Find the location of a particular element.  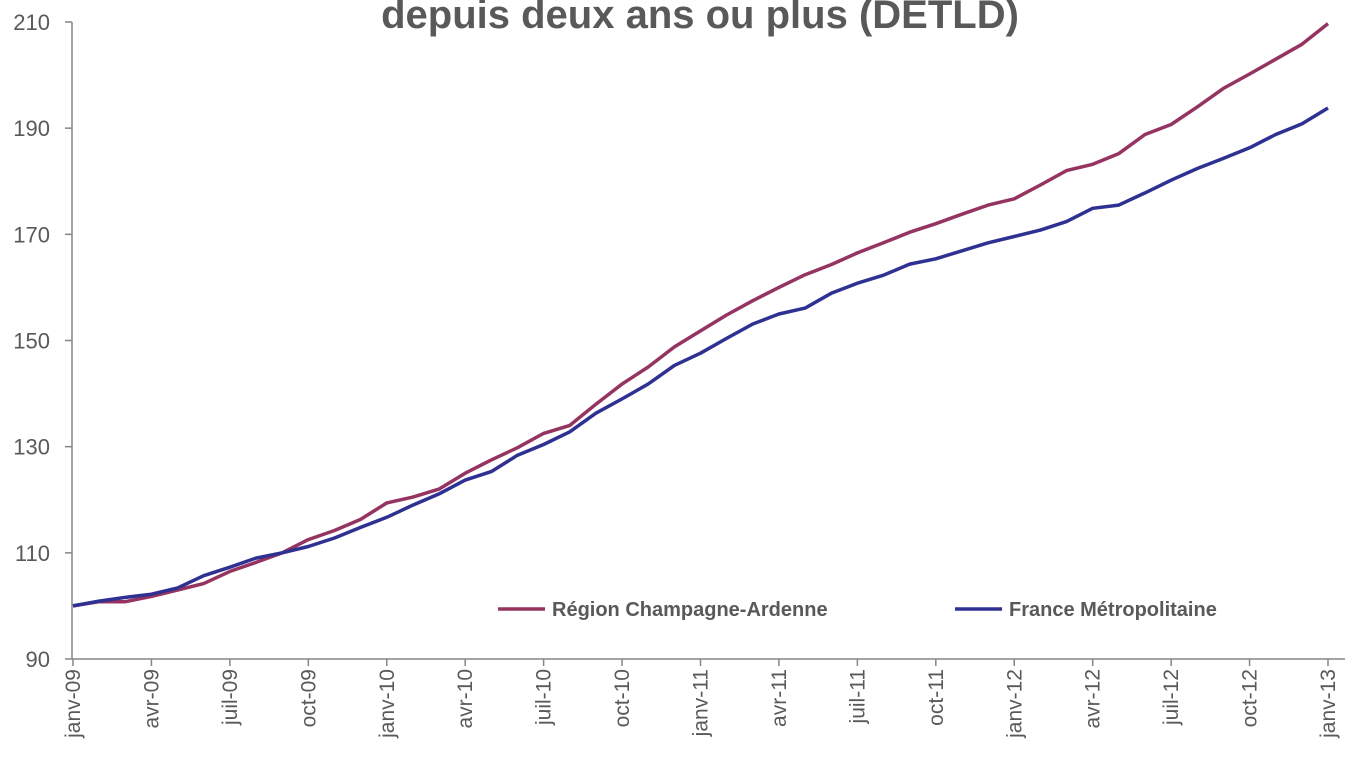

y-tick-label: 170 is located at coordinates (31, 234).